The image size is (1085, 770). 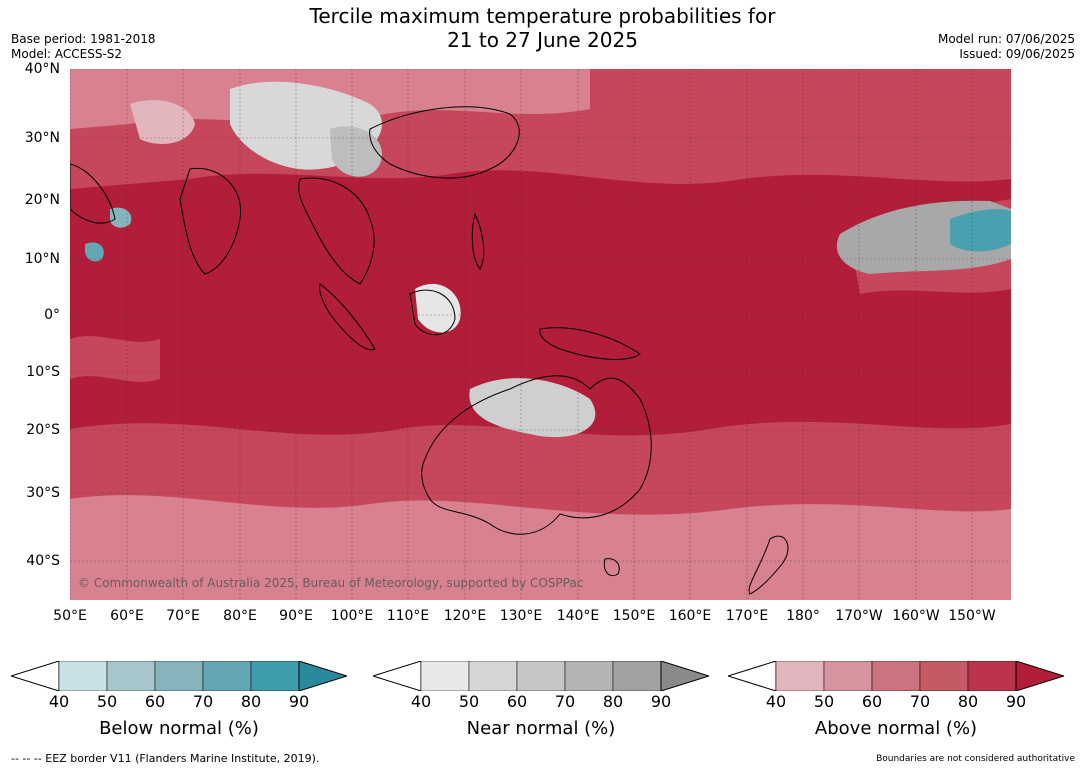 I want to click on australia-outline, so click(x=536, y=455).